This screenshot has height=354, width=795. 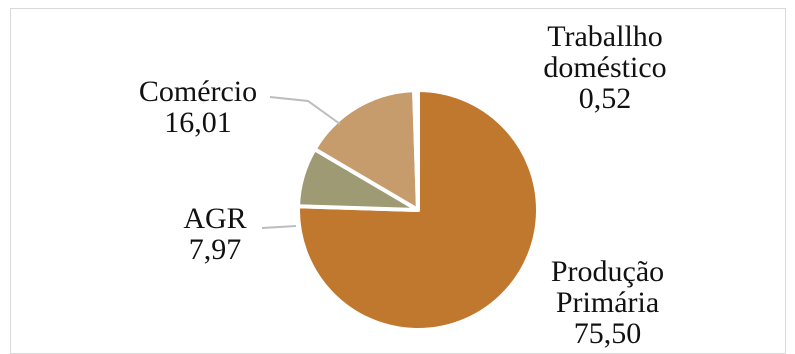 I want to click on slice-value: 7,97, so click(x=215, y=249).